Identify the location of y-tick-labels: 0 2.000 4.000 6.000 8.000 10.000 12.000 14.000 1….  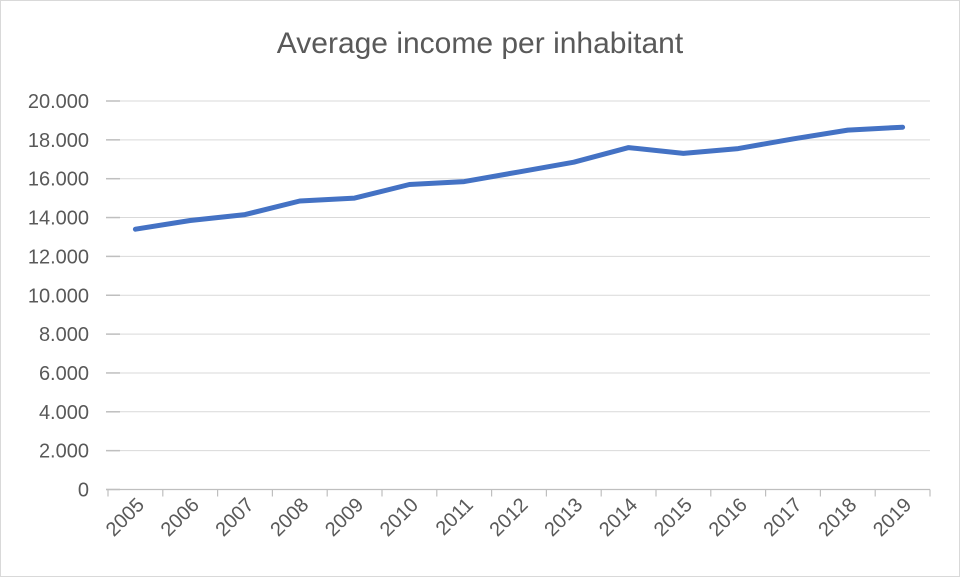
(58, 296).